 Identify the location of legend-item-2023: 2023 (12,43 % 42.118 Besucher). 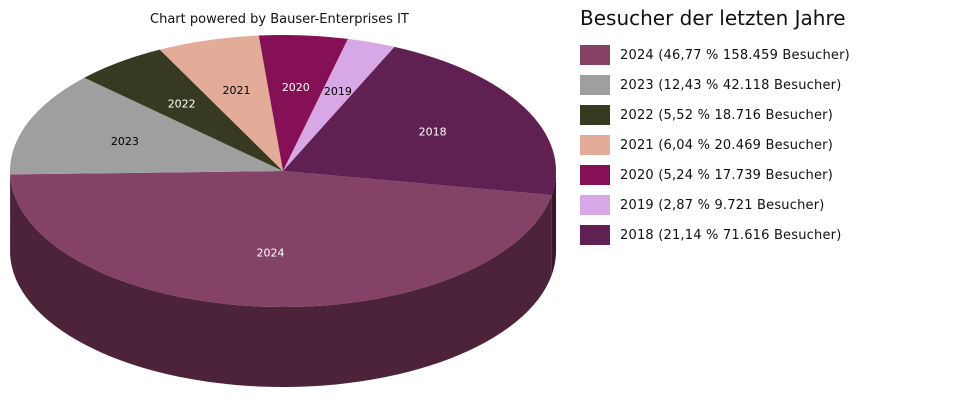
(715, 85).